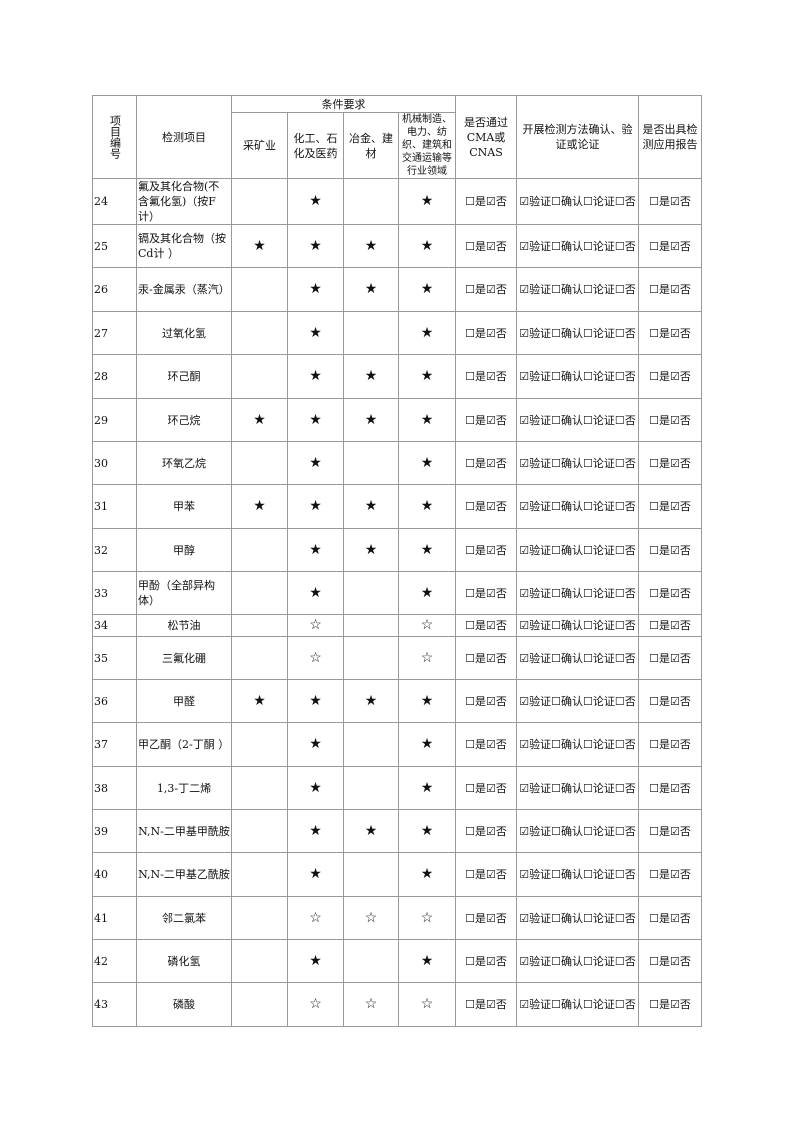  I want to click on row-name: 磷化氢, so click(184, 961).